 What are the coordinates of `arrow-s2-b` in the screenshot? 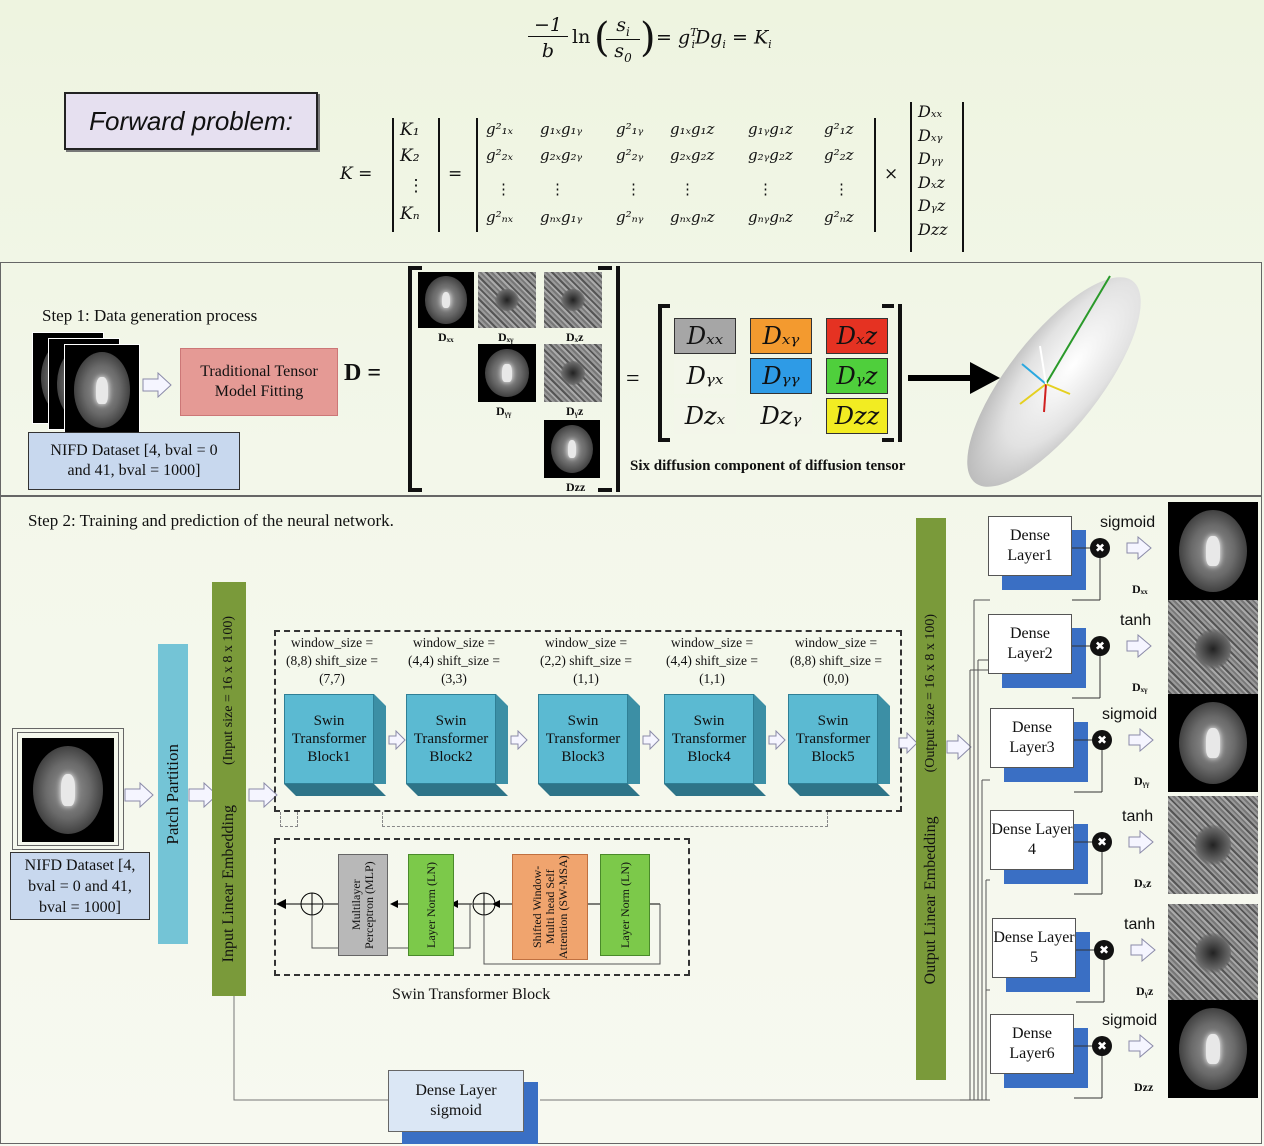 It's located at (203, 795).